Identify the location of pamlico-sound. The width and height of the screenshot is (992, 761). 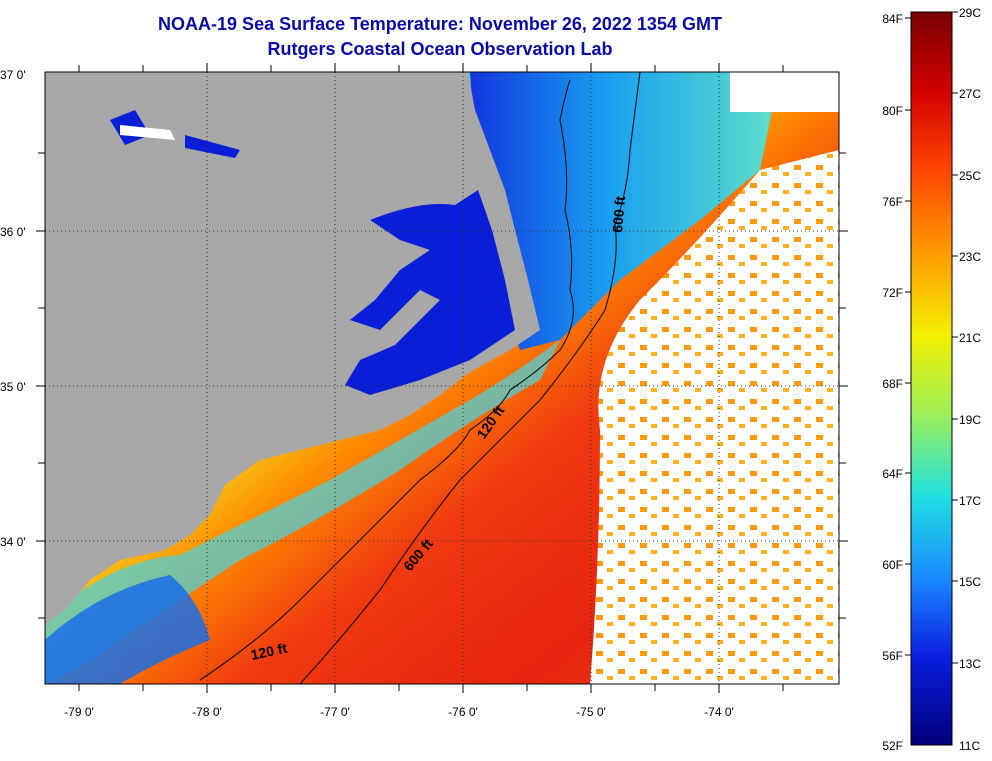
(430, 292).